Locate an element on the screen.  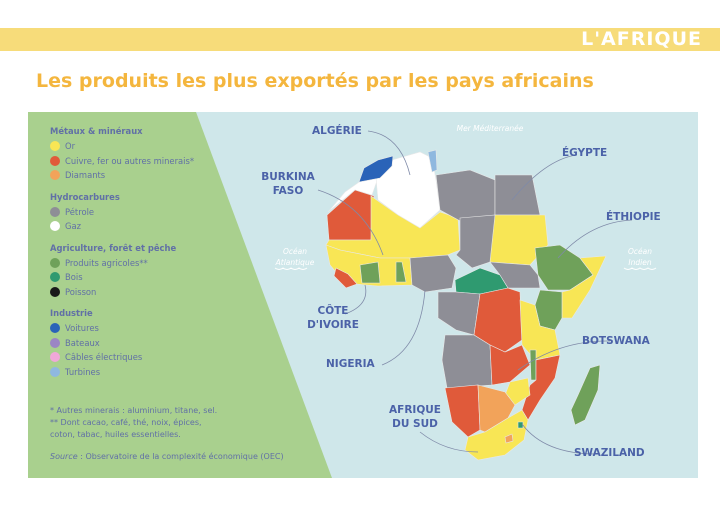
legend-label: Produits agricoles** is located at coordinates (106, 262).